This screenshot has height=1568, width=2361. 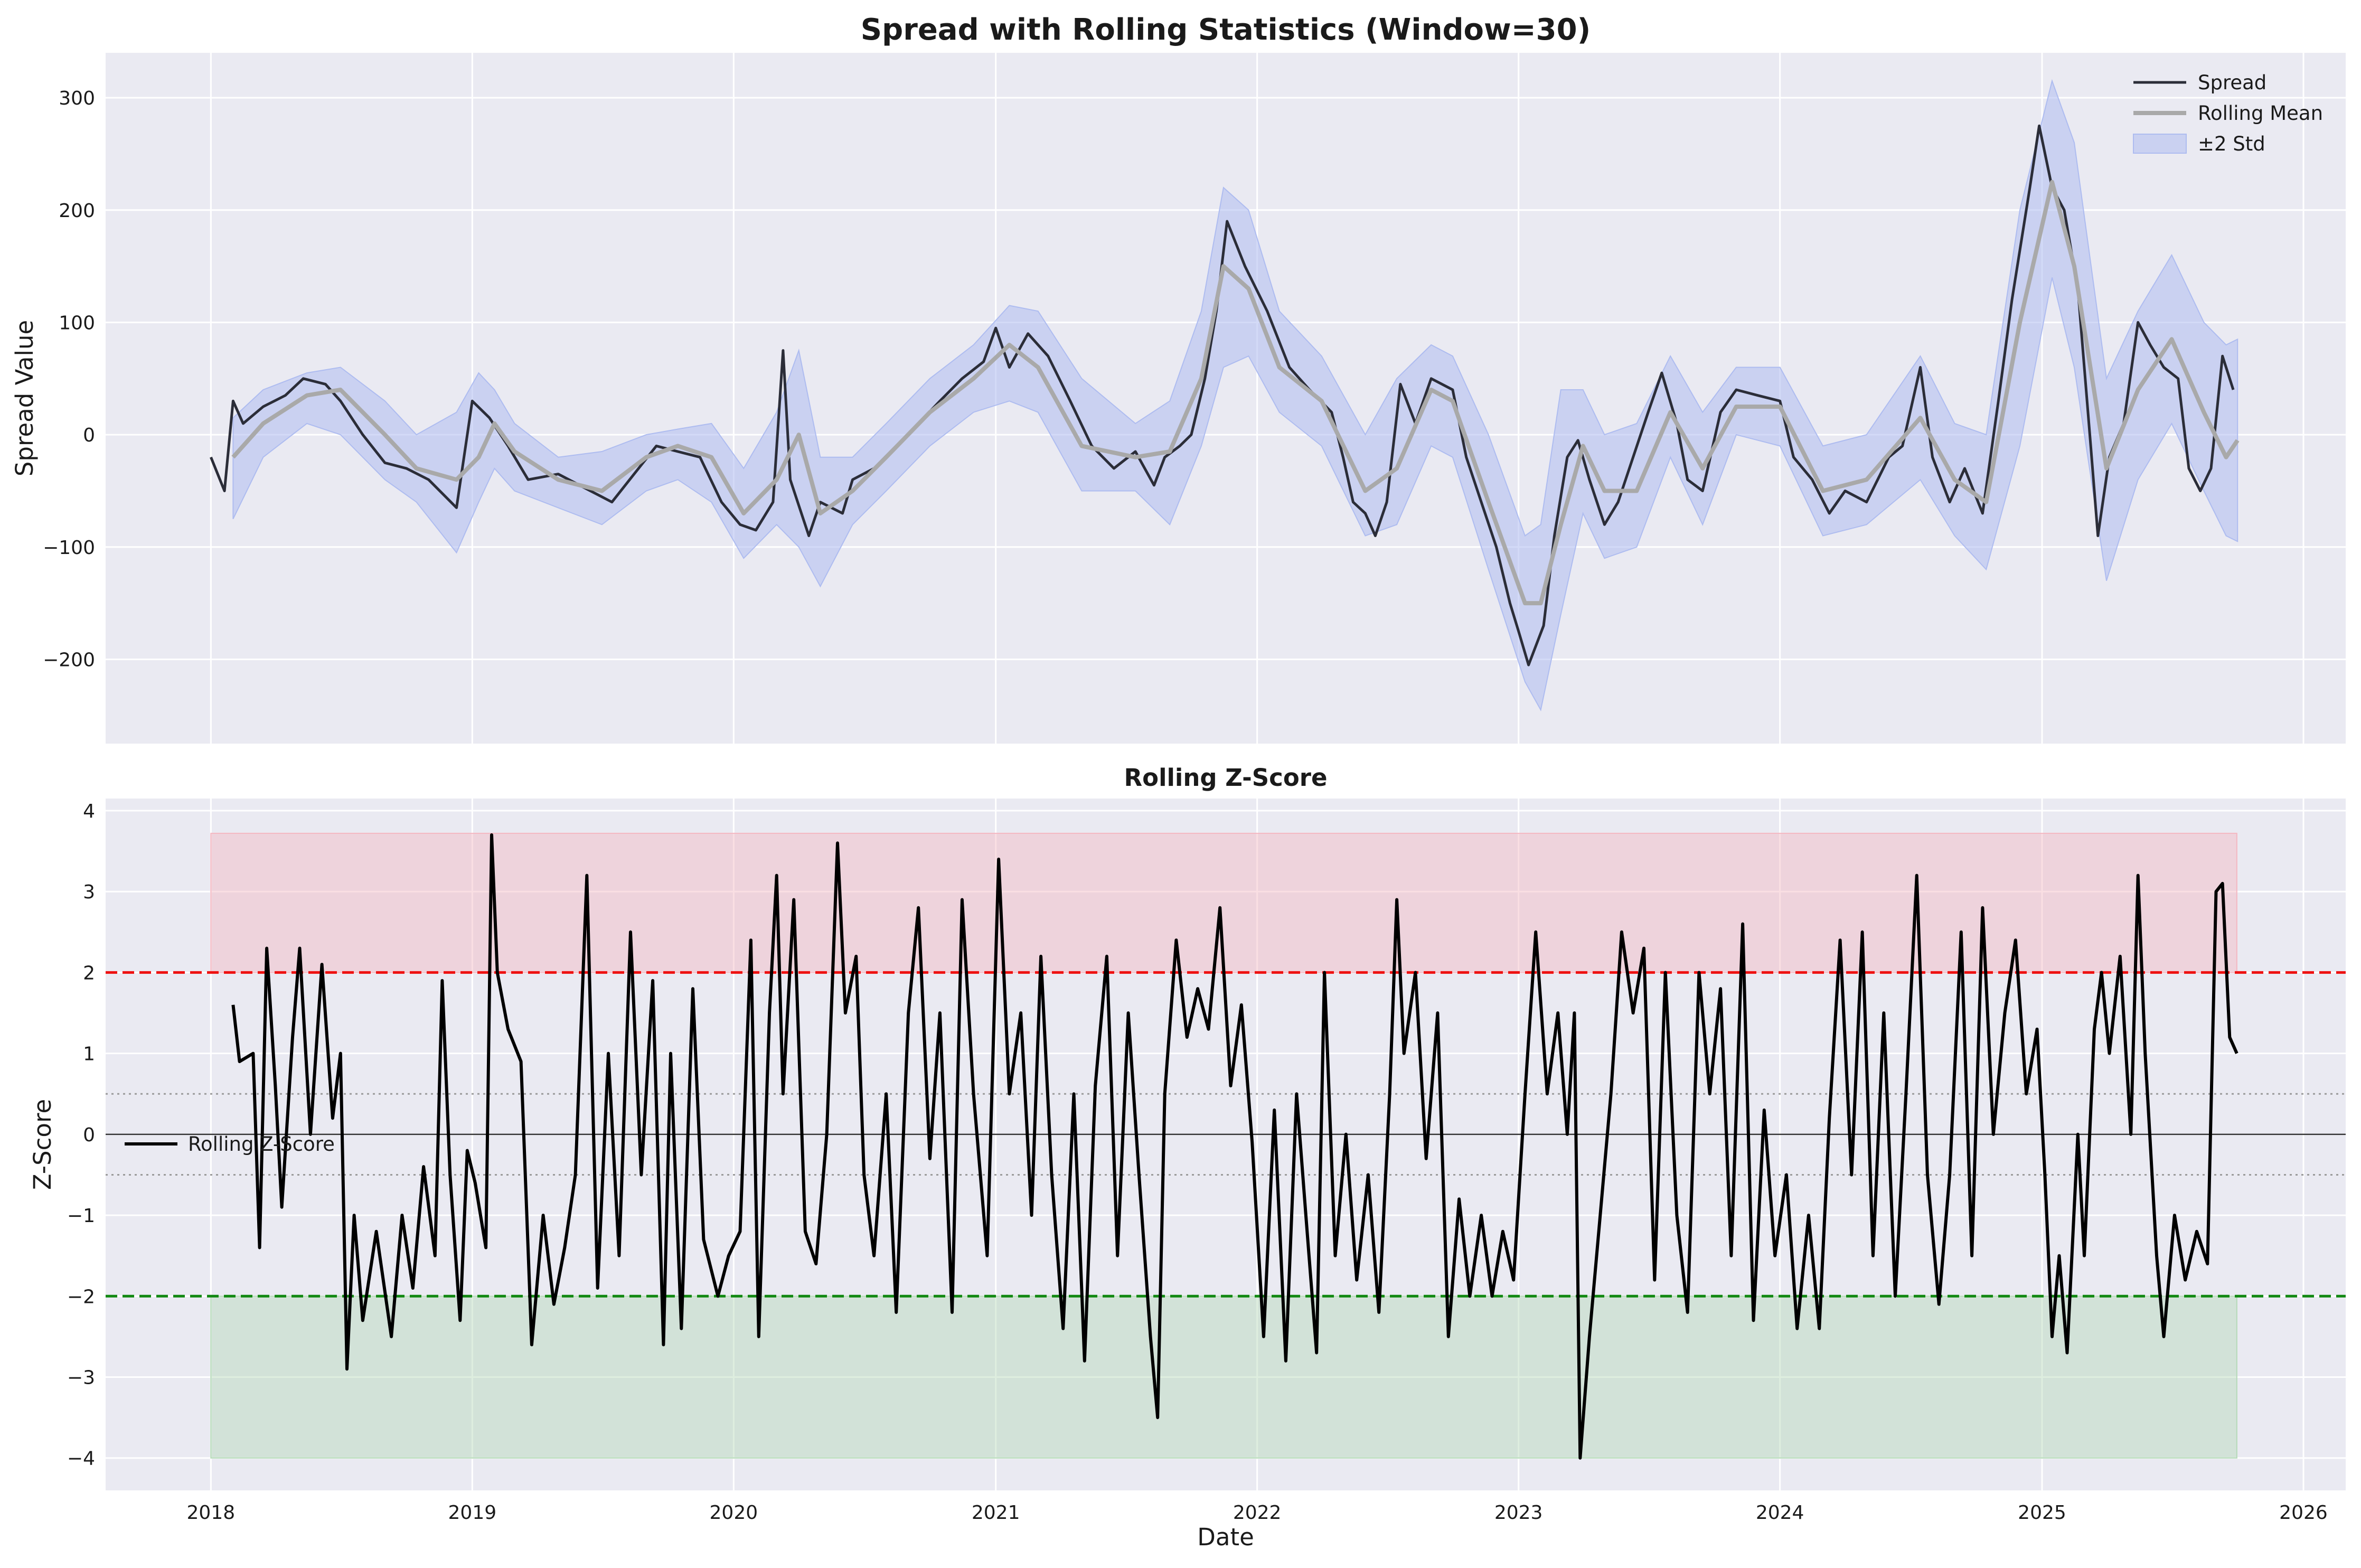 What do you see at coordinates (1518, 1513) in the screenshot?
I see `date-x-tick-label: 2023` at bounding box center [1518, 1513].